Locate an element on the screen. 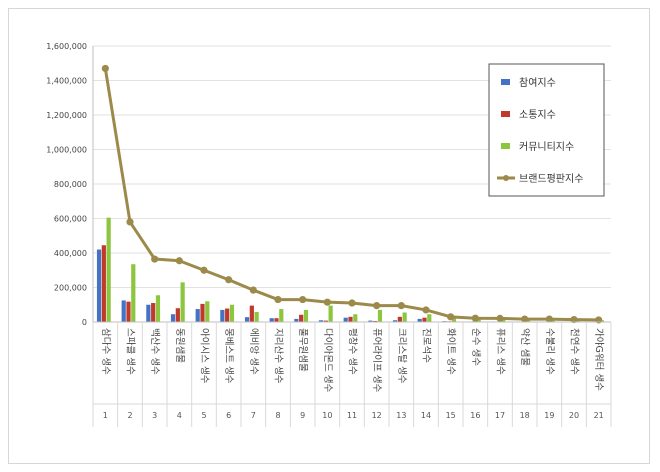 This screenshot has height=472, width=660. y-tick-label: 1,600,000 is located at coordinates (66, 46).